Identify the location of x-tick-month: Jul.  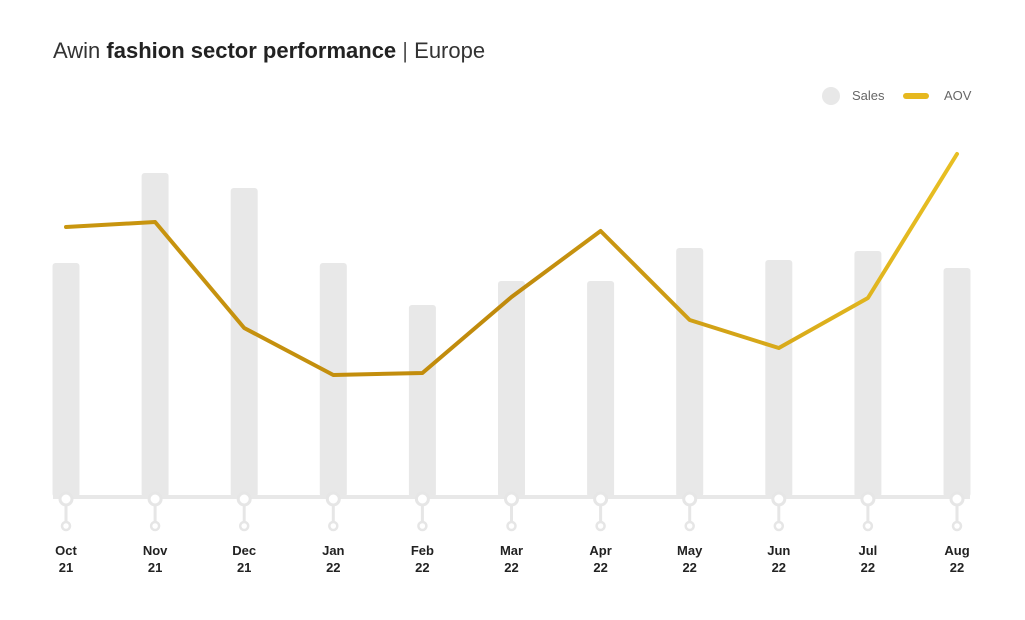
(868, 550).